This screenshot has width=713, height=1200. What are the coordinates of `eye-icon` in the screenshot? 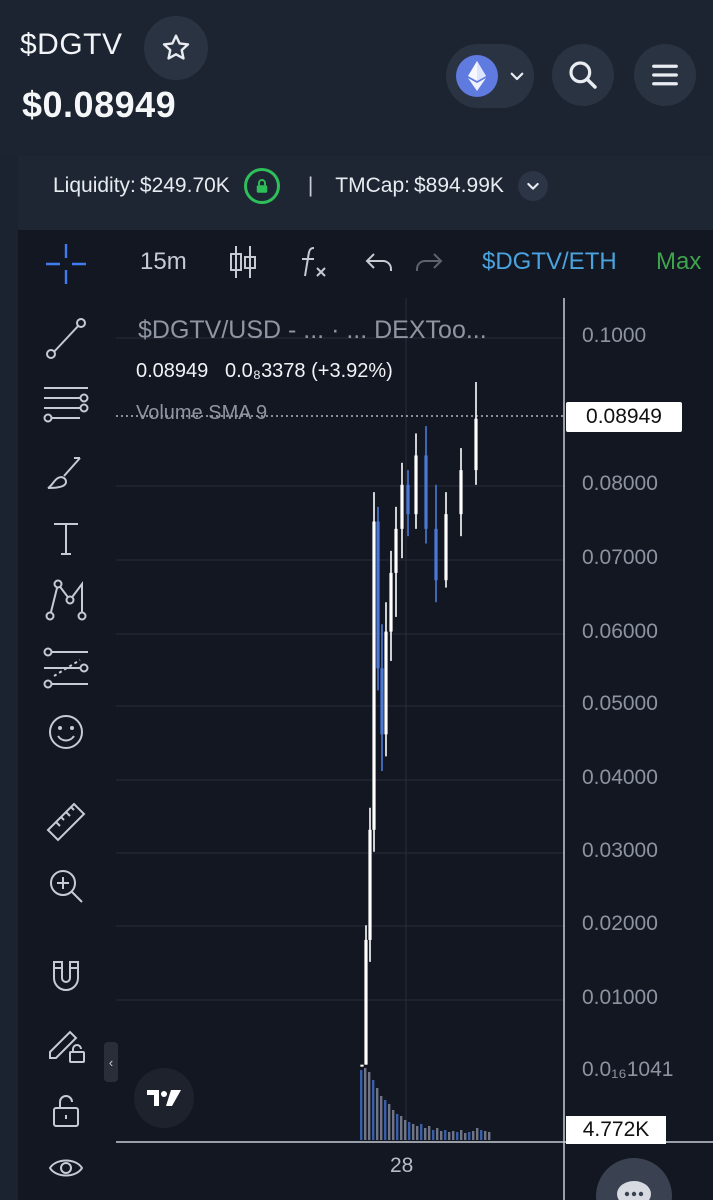 It's located at (66, 1168).